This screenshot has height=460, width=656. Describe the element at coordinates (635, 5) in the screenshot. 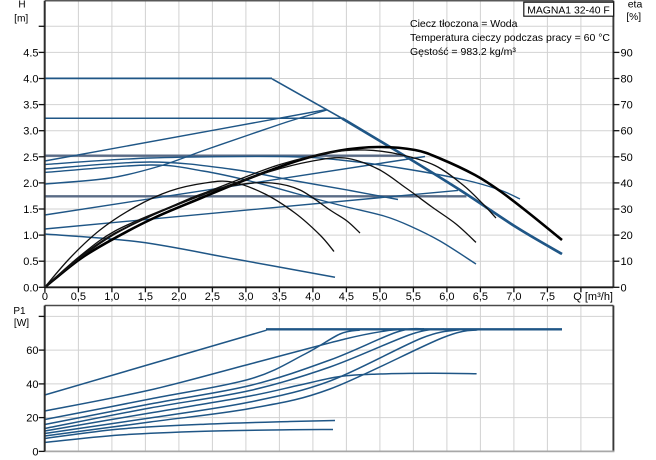

I see `svg-text: eta` at that location.